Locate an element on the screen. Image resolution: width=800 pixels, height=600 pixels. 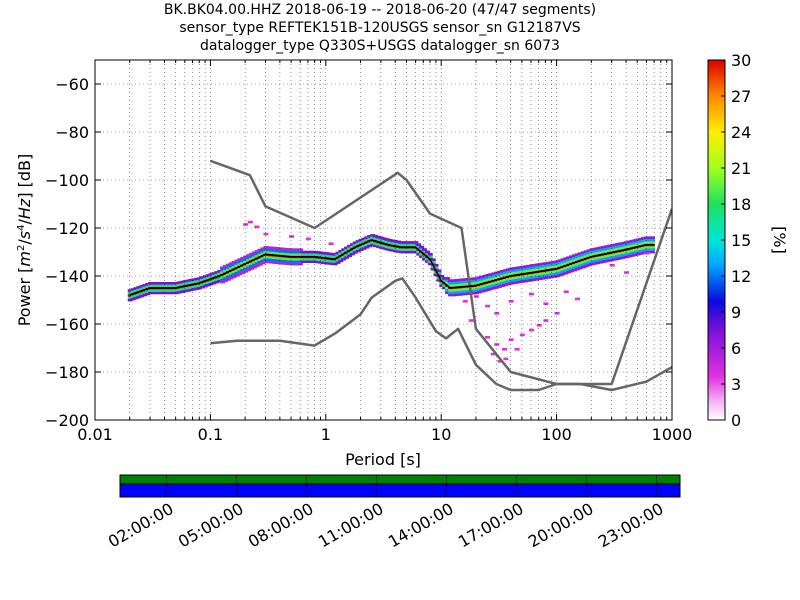
y-axis-label: Power [m2/s4/Hz] [dB] is located at coordinates (24, 240).